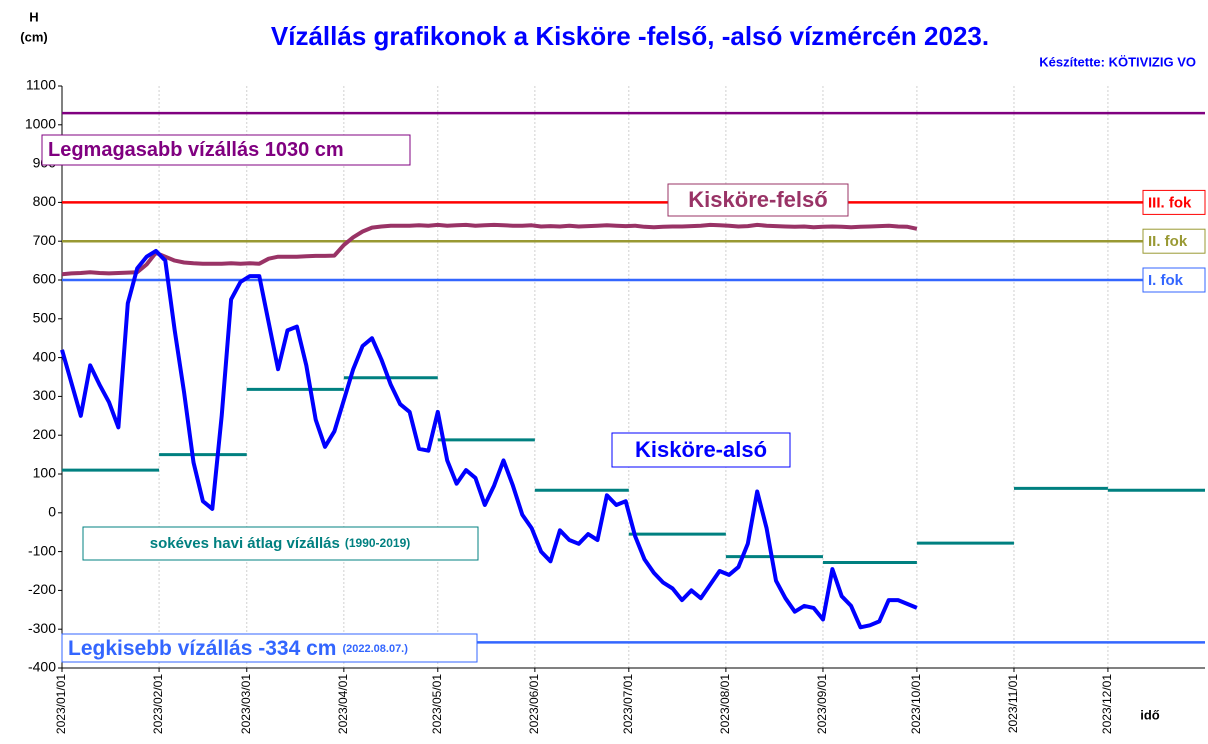 Image resolution: width=1208 pixels, height=744 pixels. Describe the element at coordinates (1013, 703) in the screenshot. I see `x-tick-label: 2023/11/01` at that location.